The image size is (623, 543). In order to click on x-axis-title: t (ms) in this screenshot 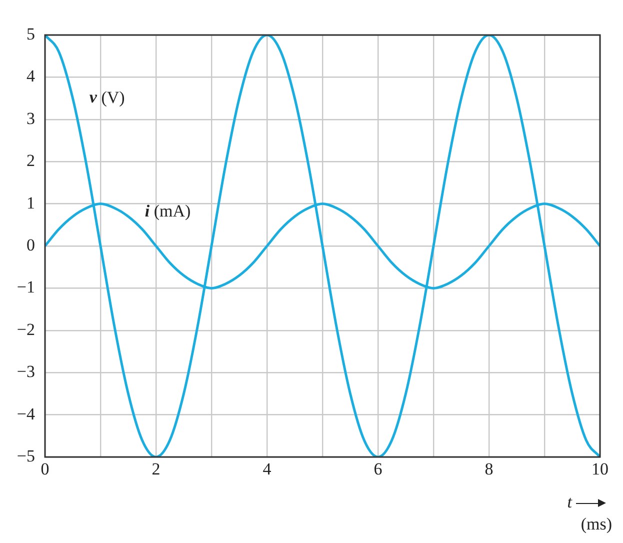, I will do `click(589, 513)`.